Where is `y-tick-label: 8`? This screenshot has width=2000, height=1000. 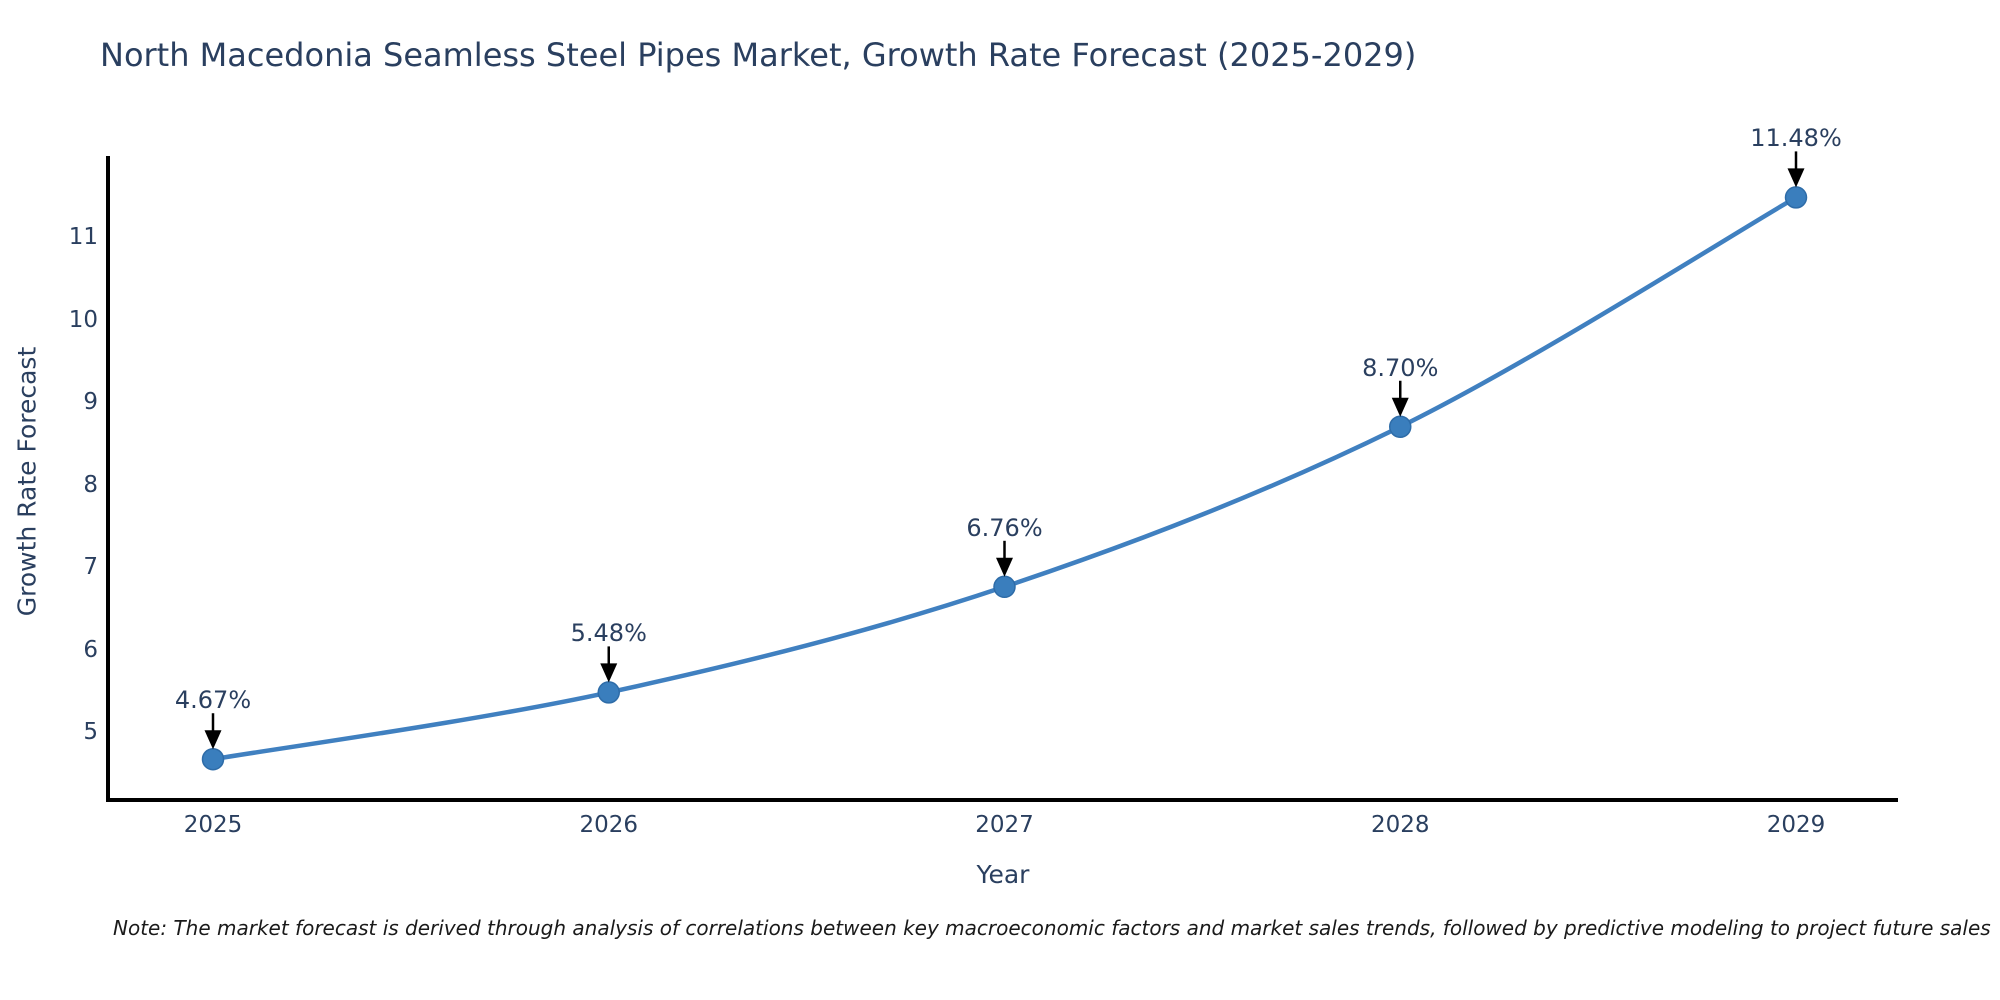 y-tick-label: 8 is located at coordinates (90, 484).